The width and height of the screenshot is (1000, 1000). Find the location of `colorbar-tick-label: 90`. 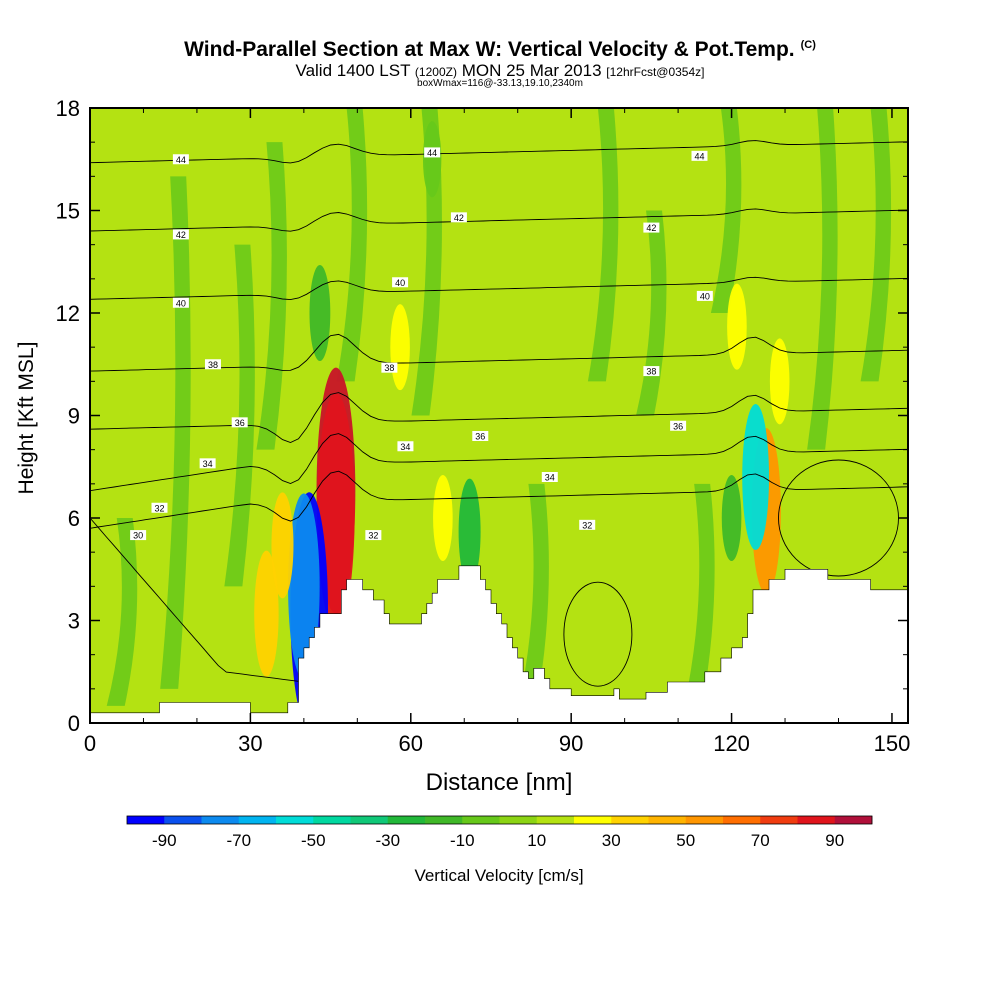

colorbar-tick-label: 90 is located at coordinates (834, 840).